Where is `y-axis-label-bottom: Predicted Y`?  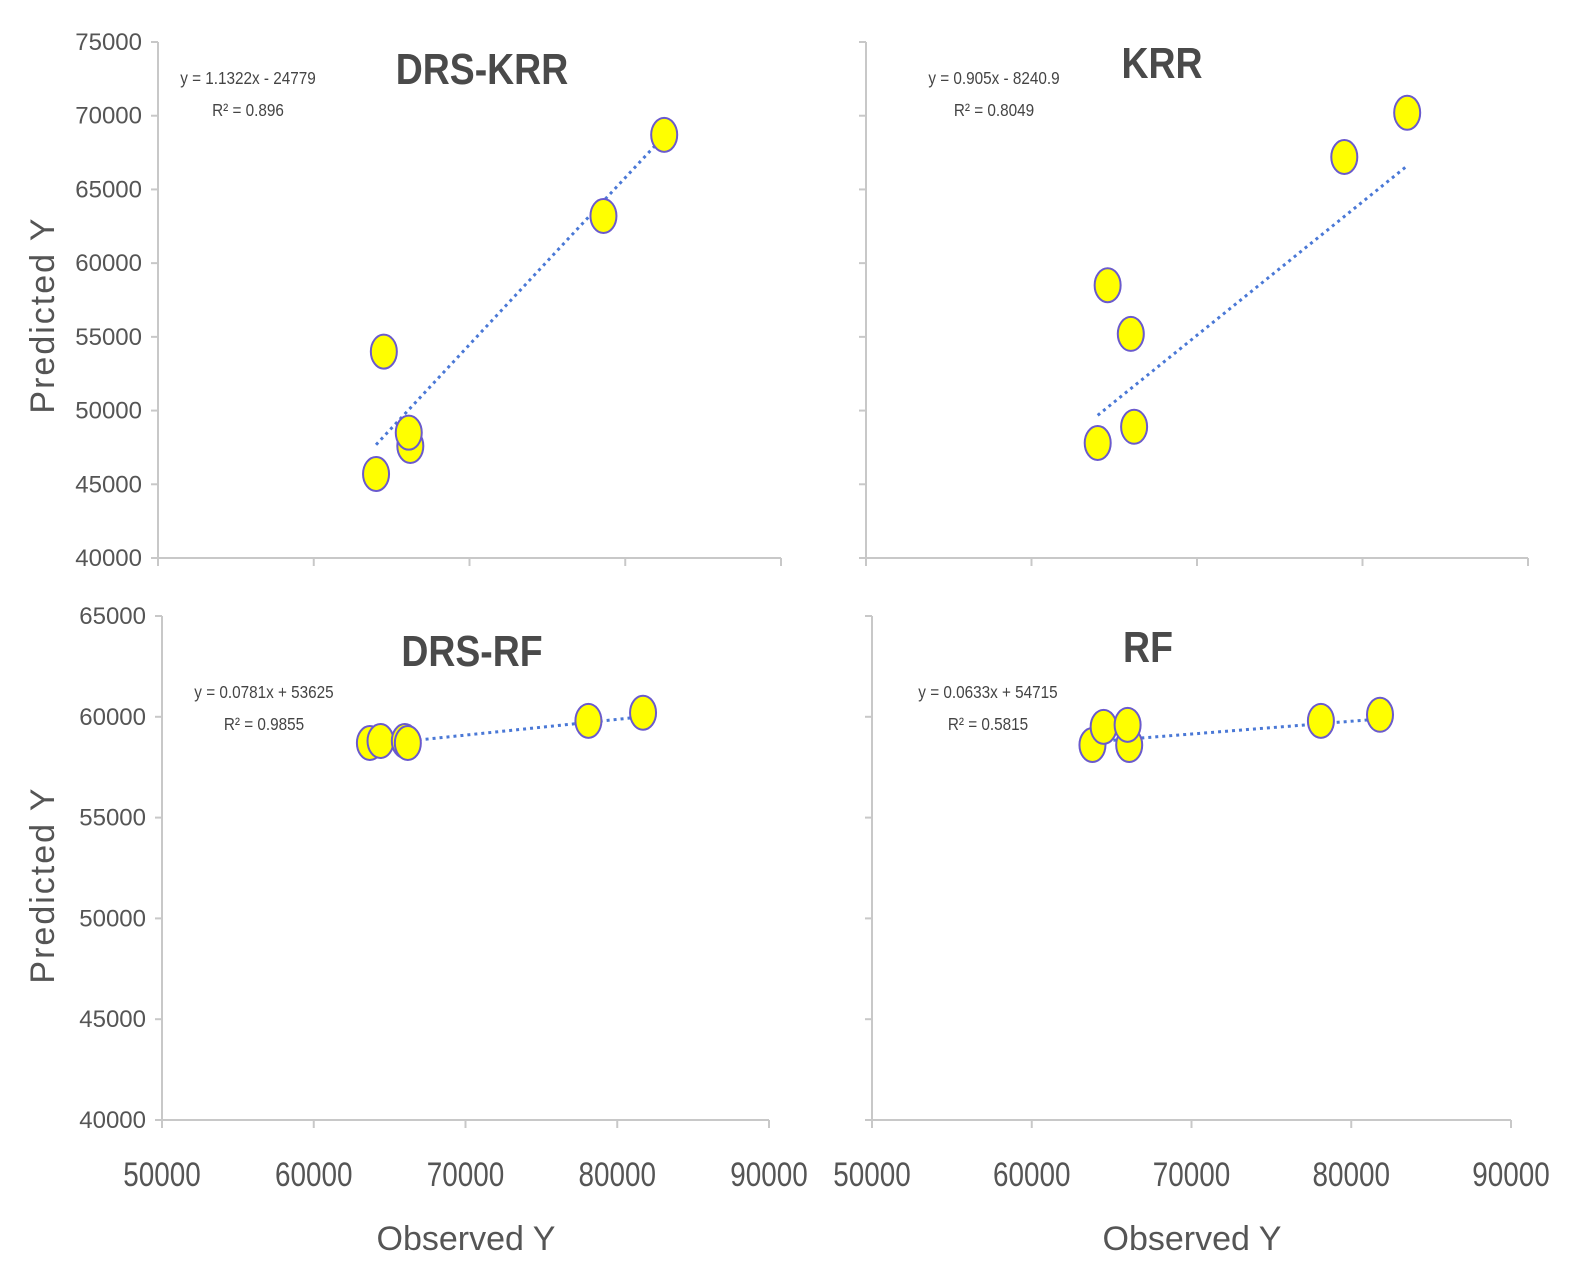 y-axis-label-bottom: Predicted Y is located at coordinates (43, 884).